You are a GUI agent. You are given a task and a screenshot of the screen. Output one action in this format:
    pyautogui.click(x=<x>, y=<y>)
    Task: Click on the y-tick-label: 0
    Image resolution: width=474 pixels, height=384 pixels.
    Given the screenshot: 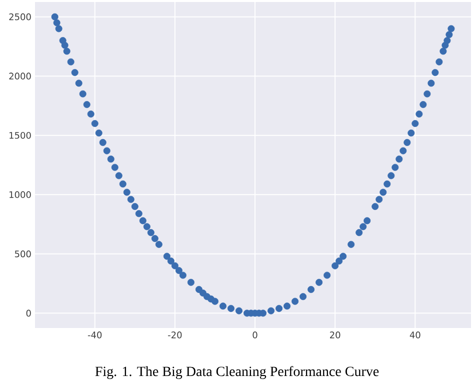 What is the action you would take?
    pyautogui.click(x=28, y=313)
    